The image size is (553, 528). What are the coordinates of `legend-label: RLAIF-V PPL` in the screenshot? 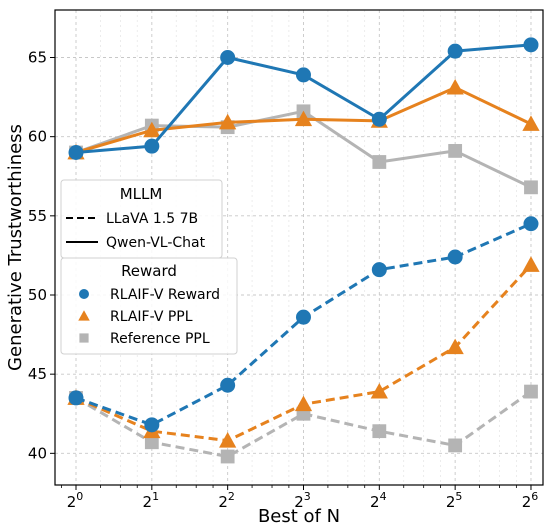 It's located at (151, 317).